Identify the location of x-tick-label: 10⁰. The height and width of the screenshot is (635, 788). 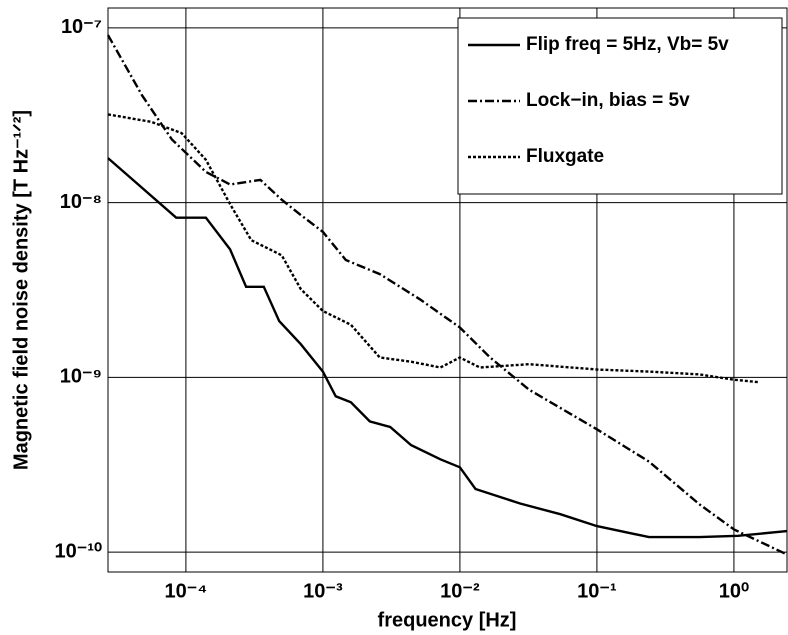
(734, 591).